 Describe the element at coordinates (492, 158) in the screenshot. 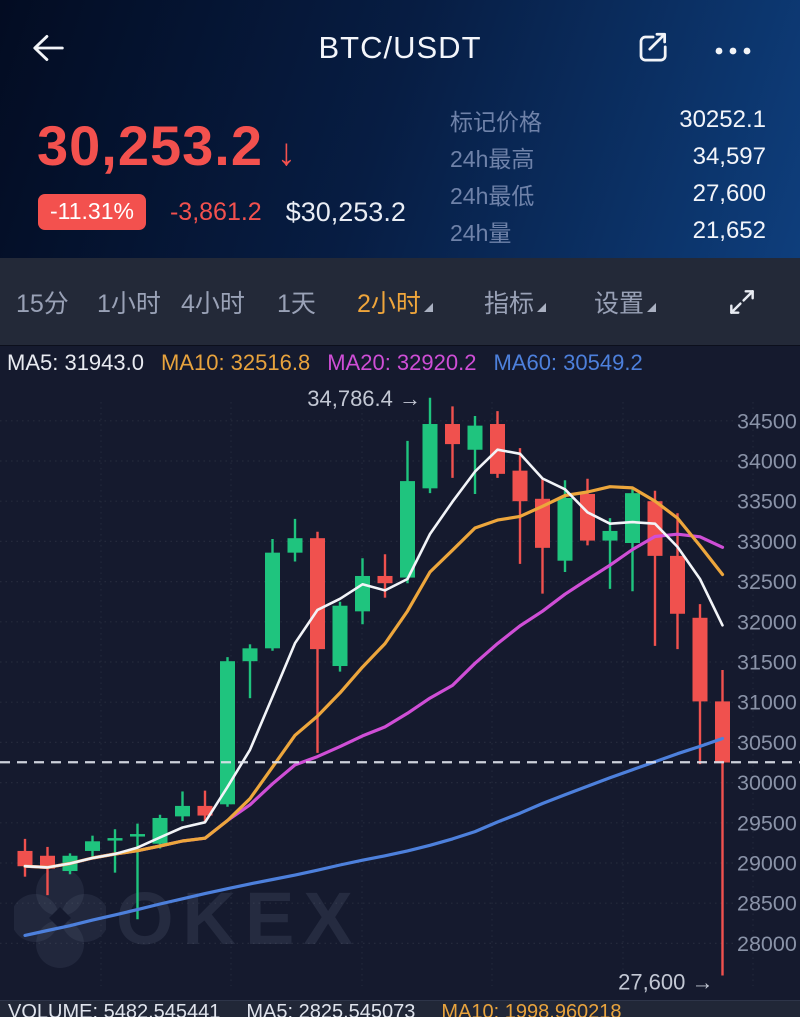

I see `stat-label: 24h最高` at that location.